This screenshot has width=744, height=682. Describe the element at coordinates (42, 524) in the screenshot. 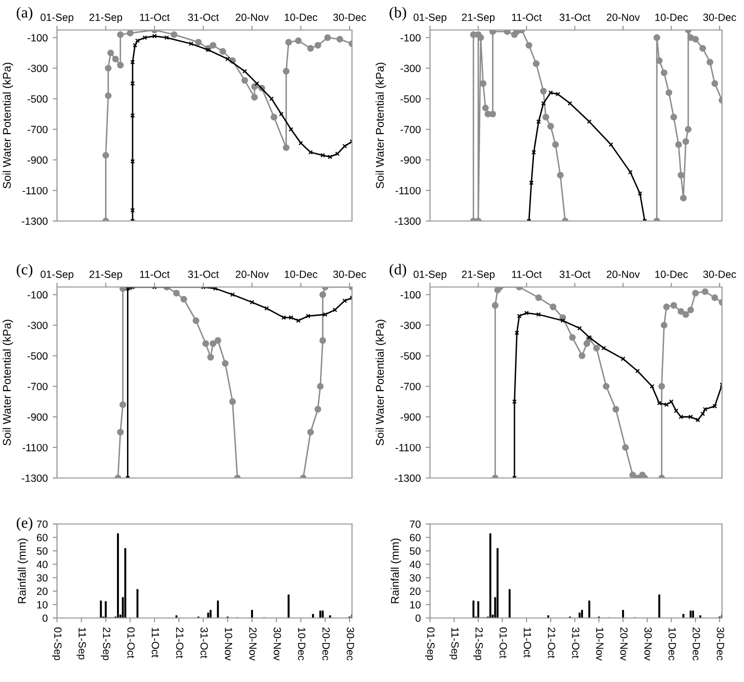

I see `y-tick-label: 70` at that location.